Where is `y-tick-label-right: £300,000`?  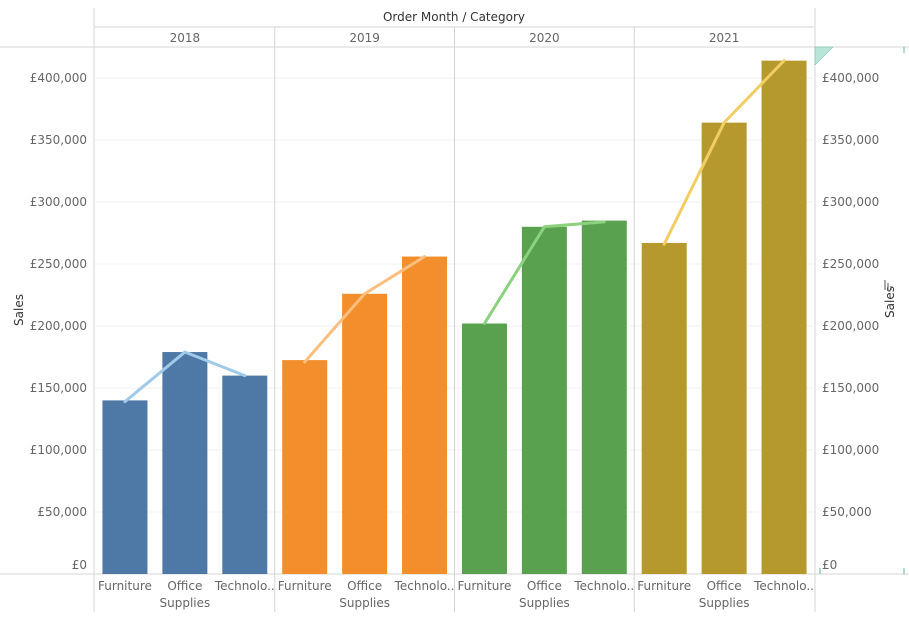 y-tick-label-right: £300,000 is located at coordinates (850, 202).